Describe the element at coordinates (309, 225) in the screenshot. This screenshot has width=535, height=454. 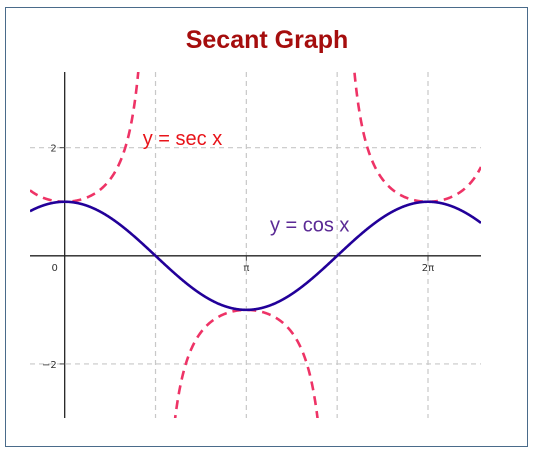
I see `series-label-1: y = cos x` at that location.